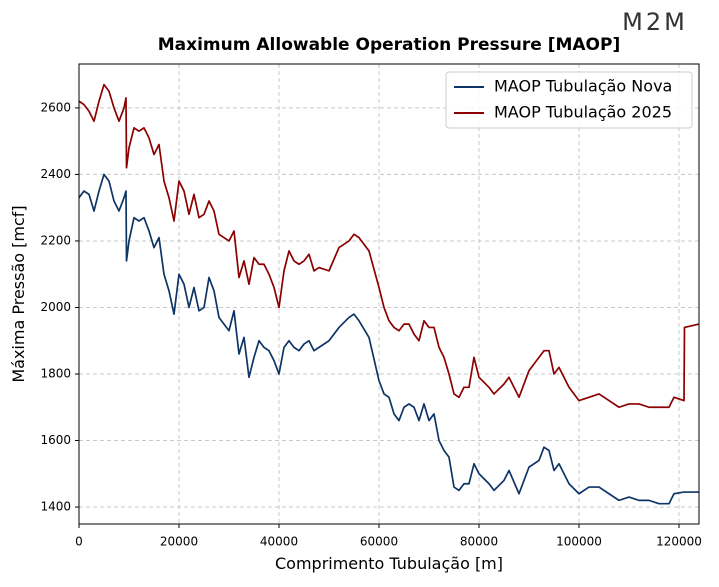 The image size is (719, 587). What do you see at coordinates (55, 174) in the screenshot?
I see `y-tick-label: 2400` at bounding box center [55, 174].